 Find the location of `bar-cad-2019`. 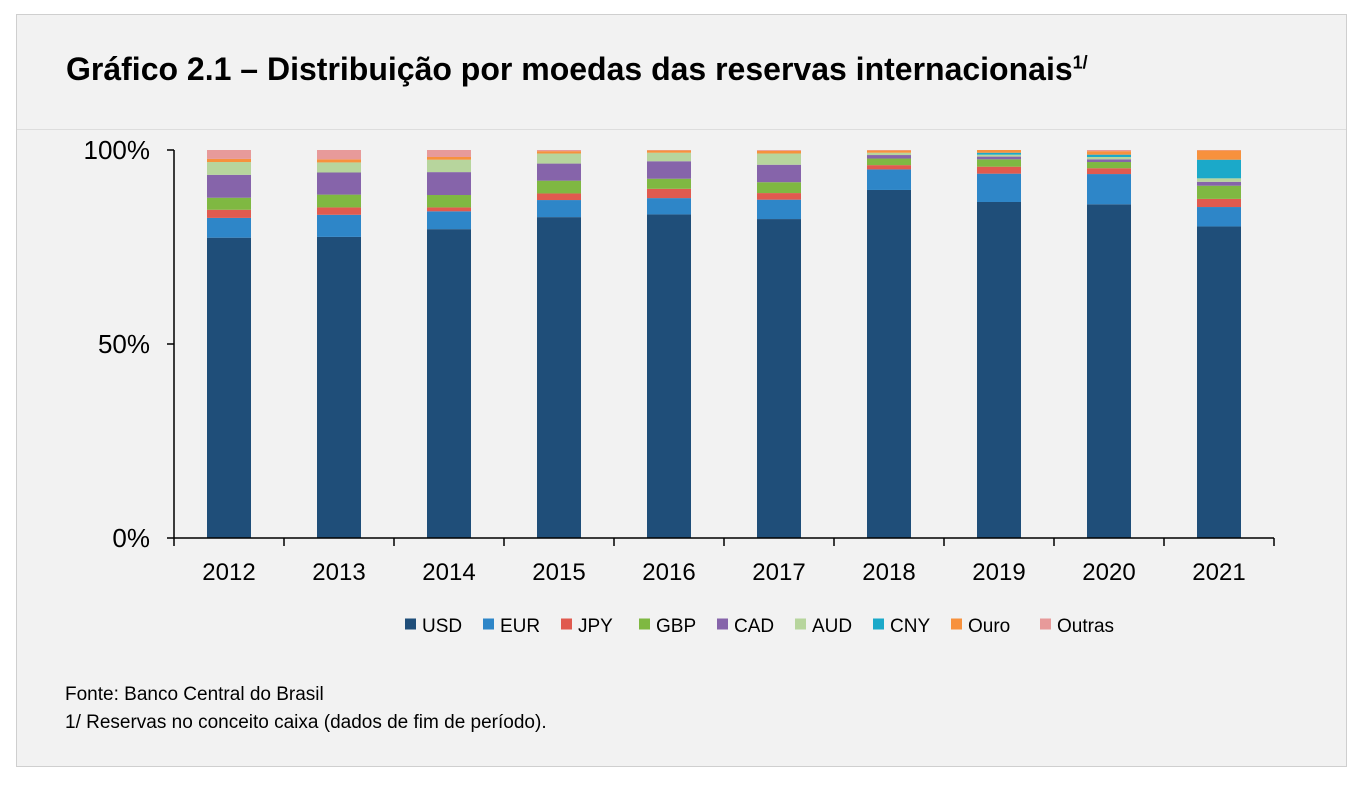

bar-cad-2019 is located at coordinates (999, 158).